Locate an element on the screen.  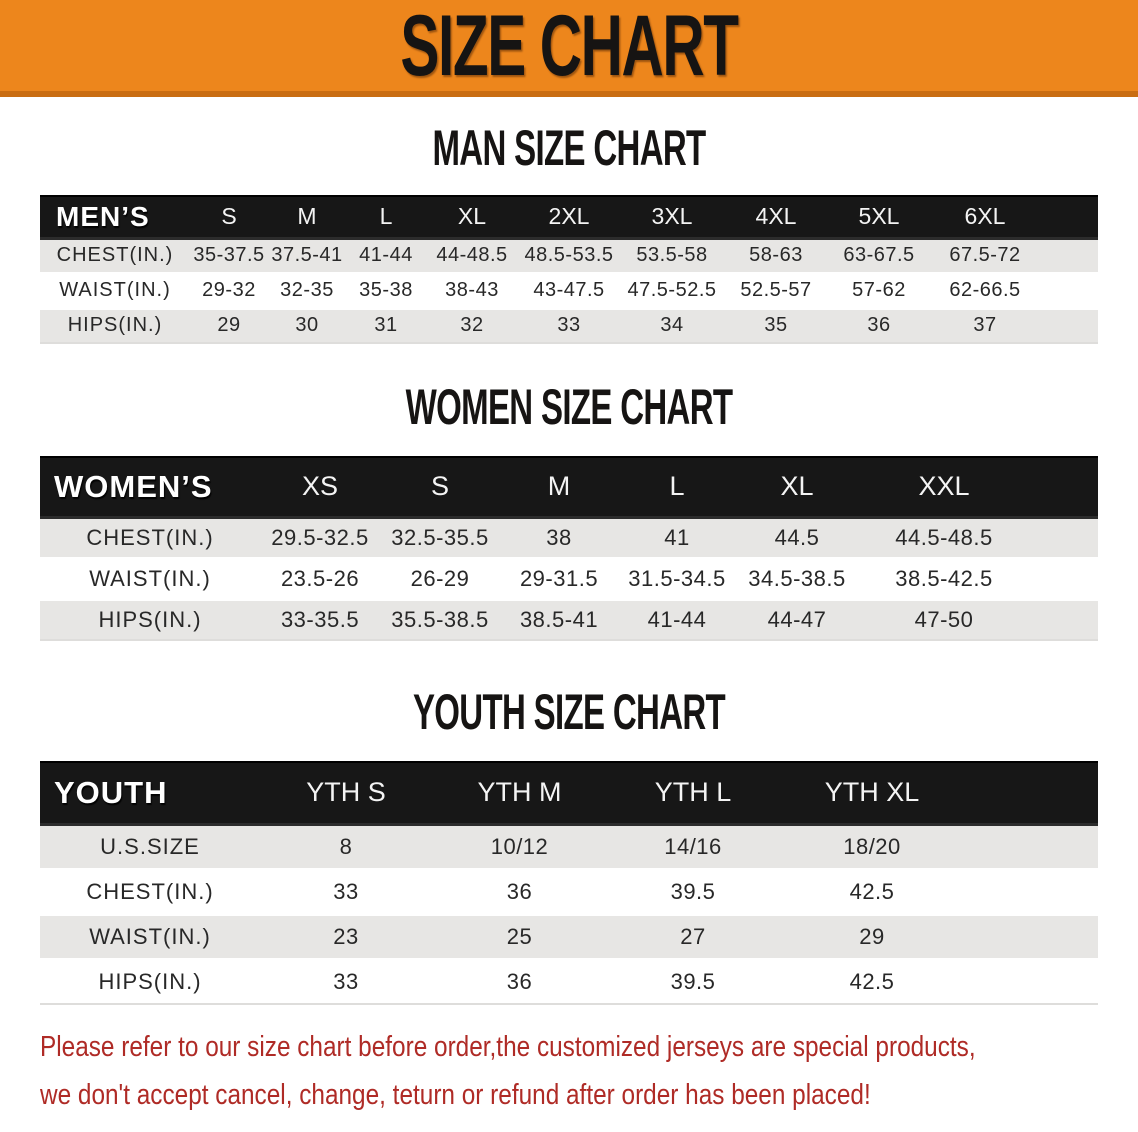
size-value-cell: 37.5-41 is located at coordinates (307, 255).